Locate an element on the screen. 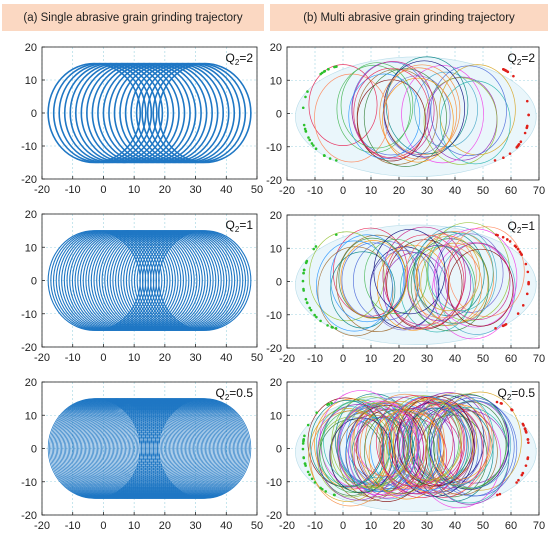 Image resolution: width=550 pixels, height=541 pixels. chart-a3: -20 -10 0 10 20 30 40 50 -20 -10 0 10 20 Q2=0.5 is located at coordinates (142, 454).